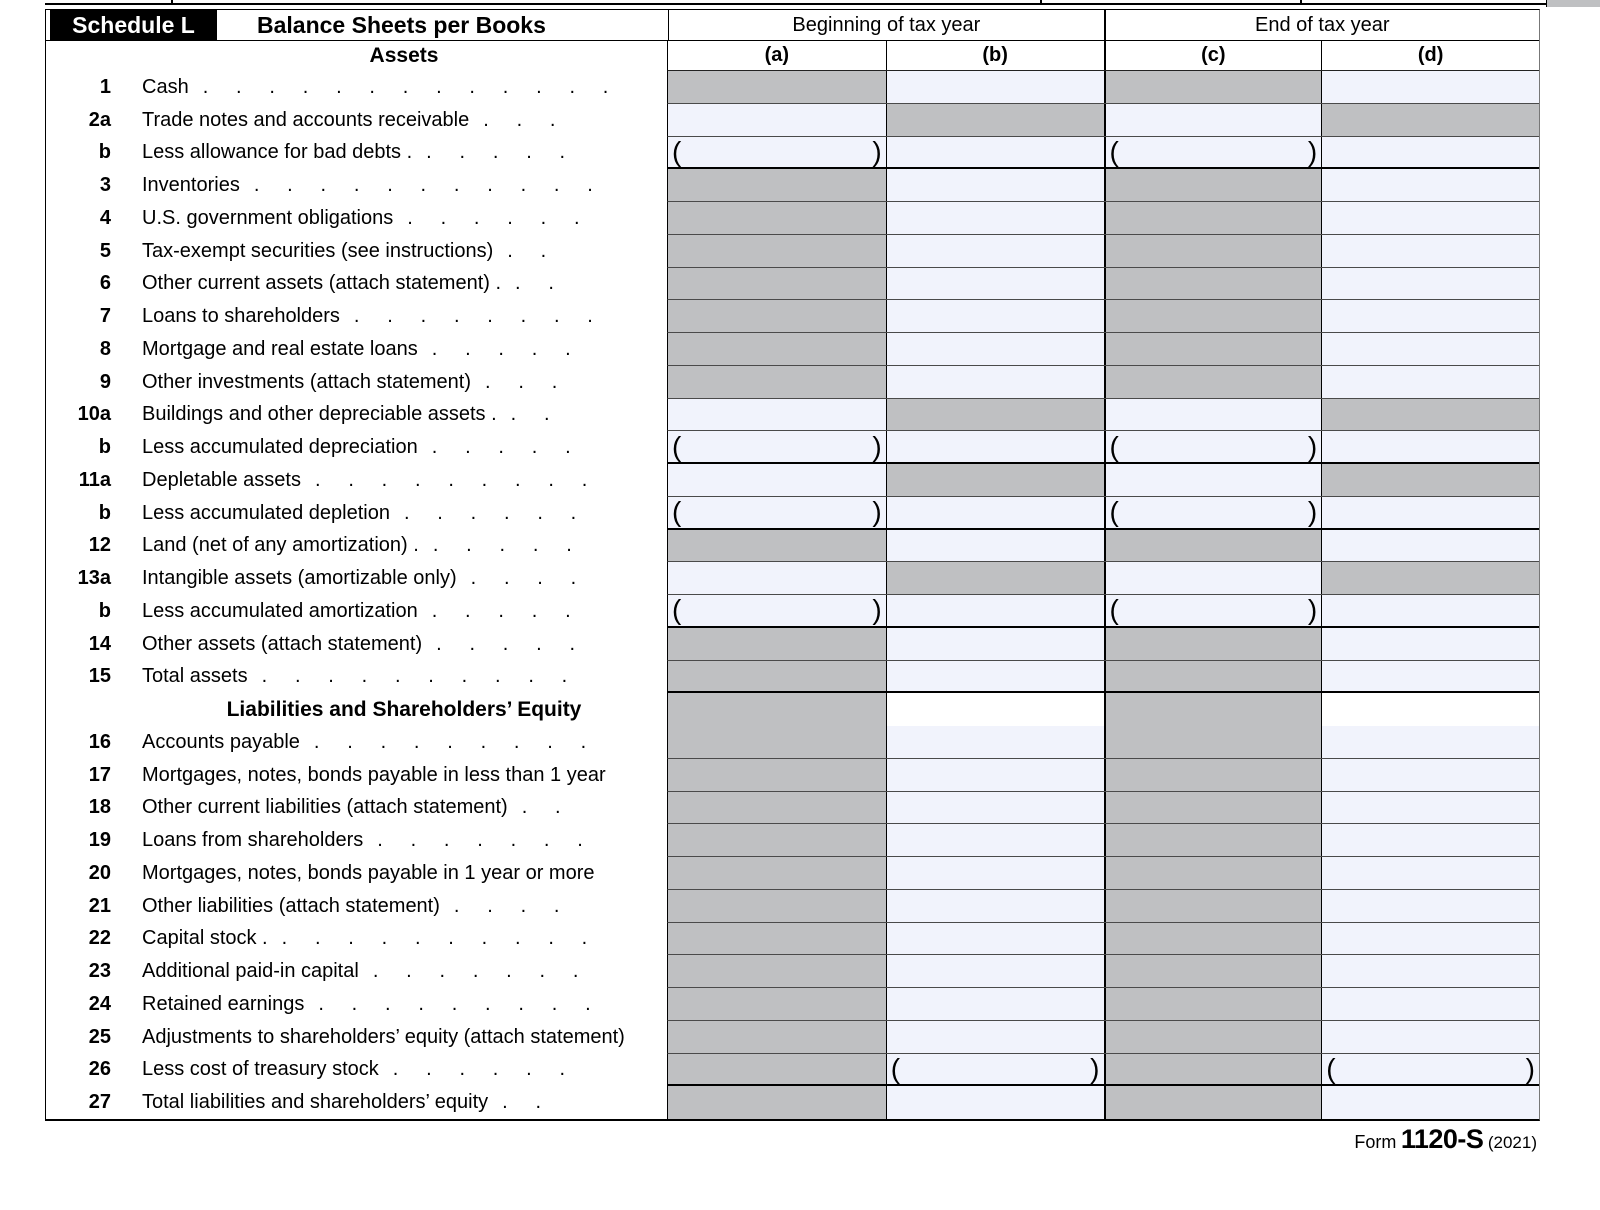 This screenshot has height=1210, width=1600. I want to click on cell-21-b-input, so click(994, 905).